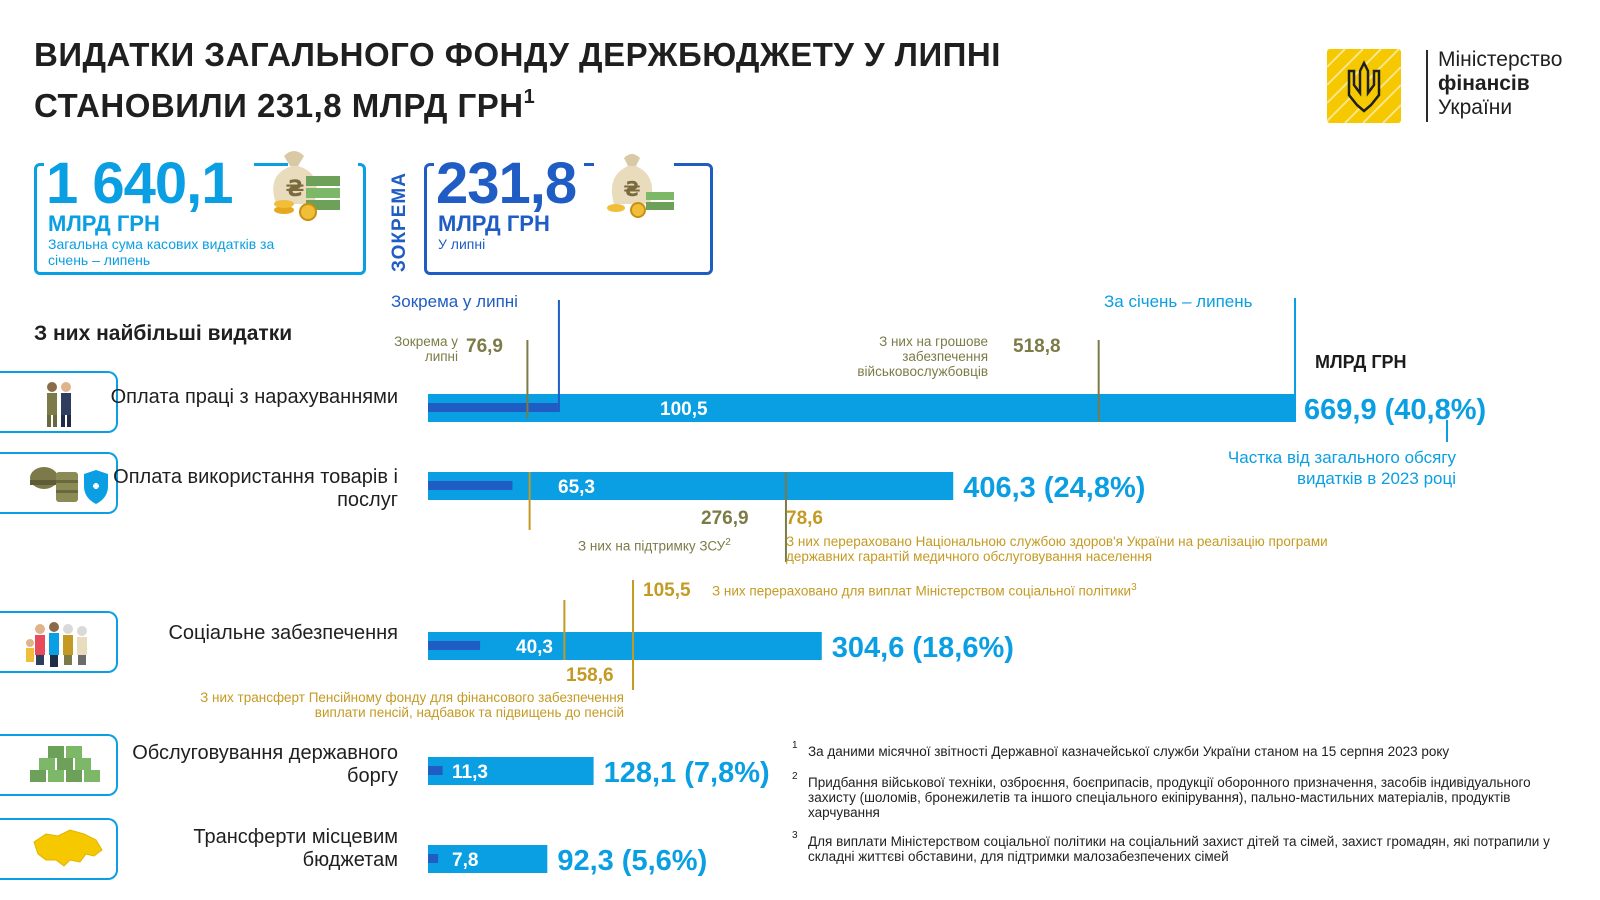 This screenshot has height=900, width=1600. Describe the element at coordinates (590, 675) in the screenshot. I see `social-pension-value: 158,6` at that location.